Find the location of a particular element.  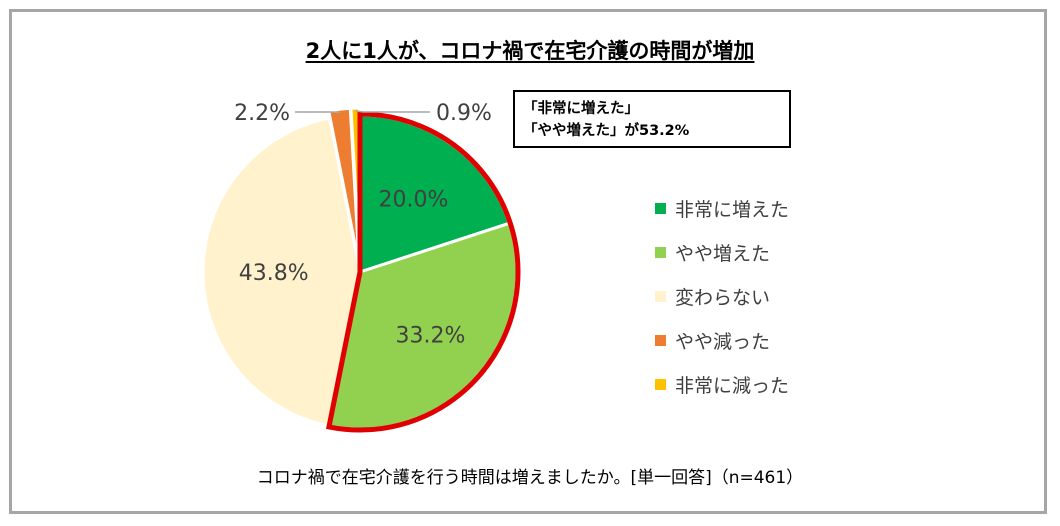

legend-item: 非常に減った is located at coordinates (722, 384).